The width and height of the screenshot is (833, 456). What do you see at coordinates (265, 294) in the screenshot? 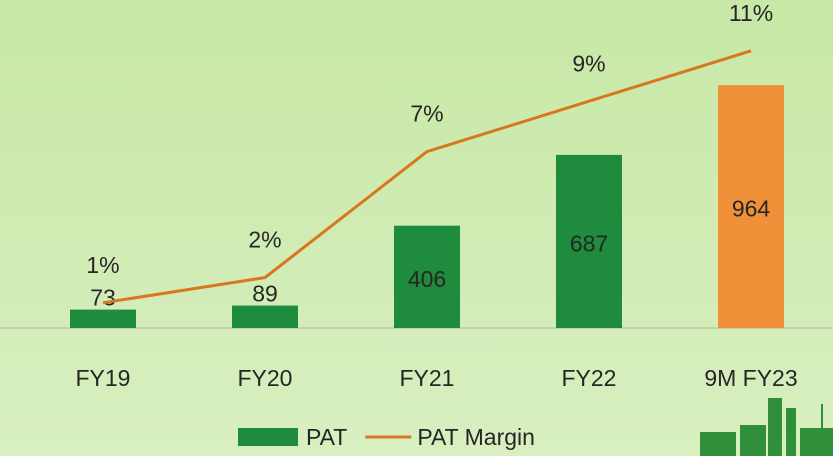
I see `data-label: 89` at bounding box center [265, 294].